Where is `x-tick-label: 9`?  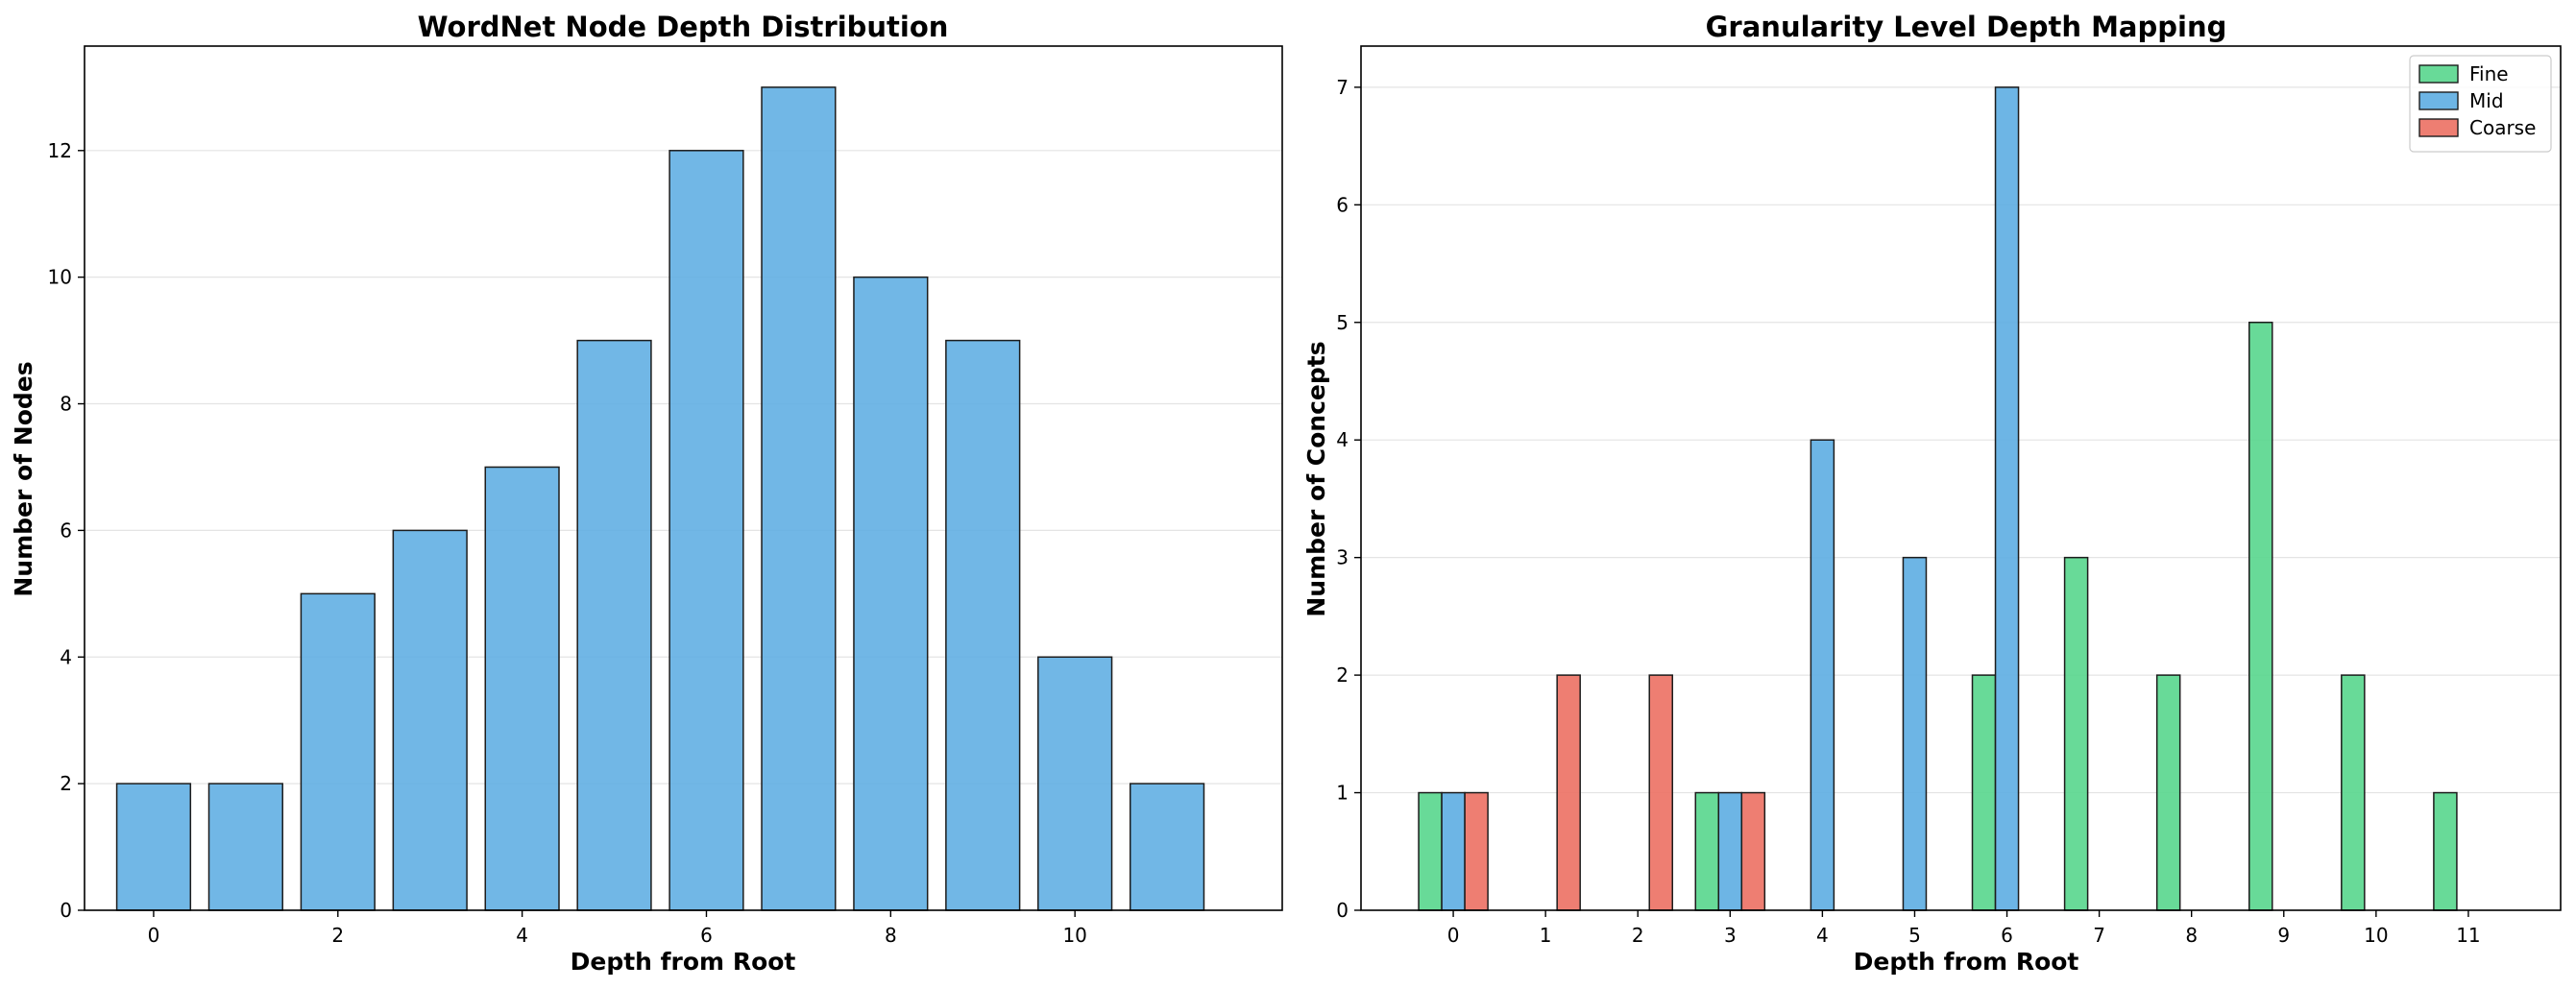 x-tick-label: 9 is located at coordinates (2283, 935).